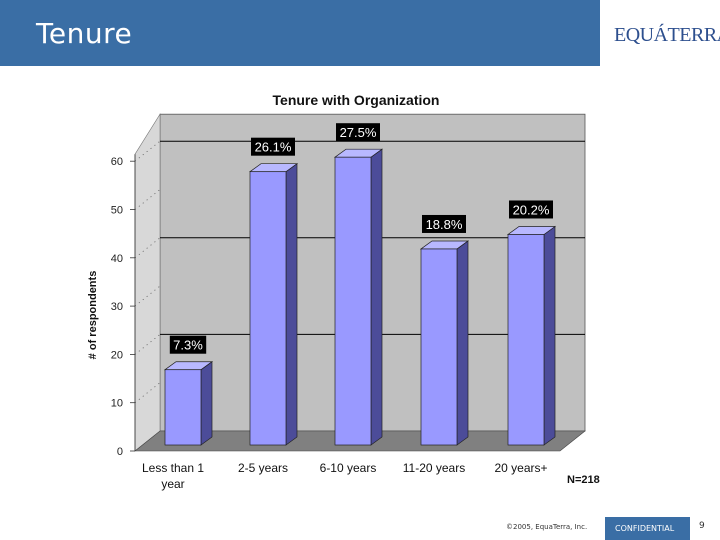  Describe the element at coordinates (667, 35) in the screenshot. I see `logo-text: EQUÁTERRA` at that location.